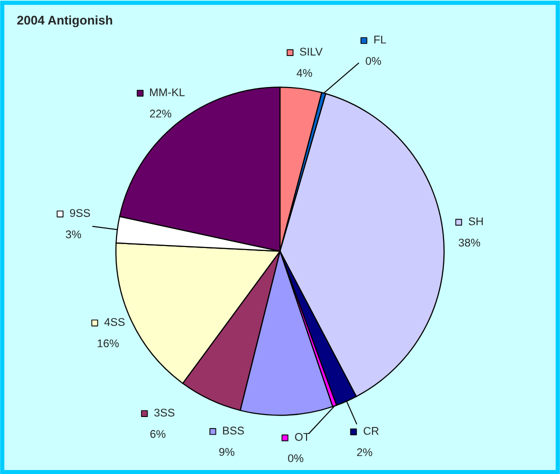 Image resolution: width=560 pixels, height=474 pixels. What do you see at coordinates (164, 412) in the screenshot?
I see `legend-label: 3SS` at bounding box center [164, 412].